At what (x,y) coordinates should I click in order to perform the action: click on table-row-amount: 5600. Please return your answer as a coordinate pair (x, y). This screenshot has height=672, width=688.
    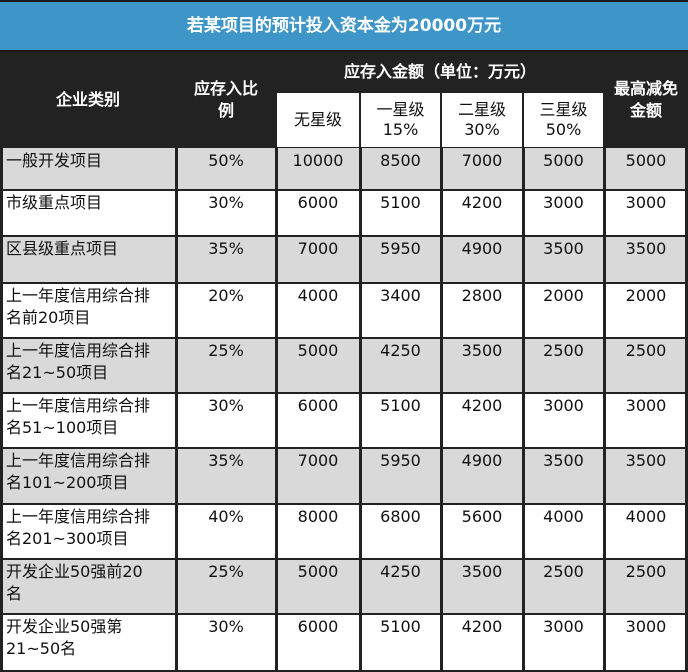
    Looking at the image, I should click on (482, 531).